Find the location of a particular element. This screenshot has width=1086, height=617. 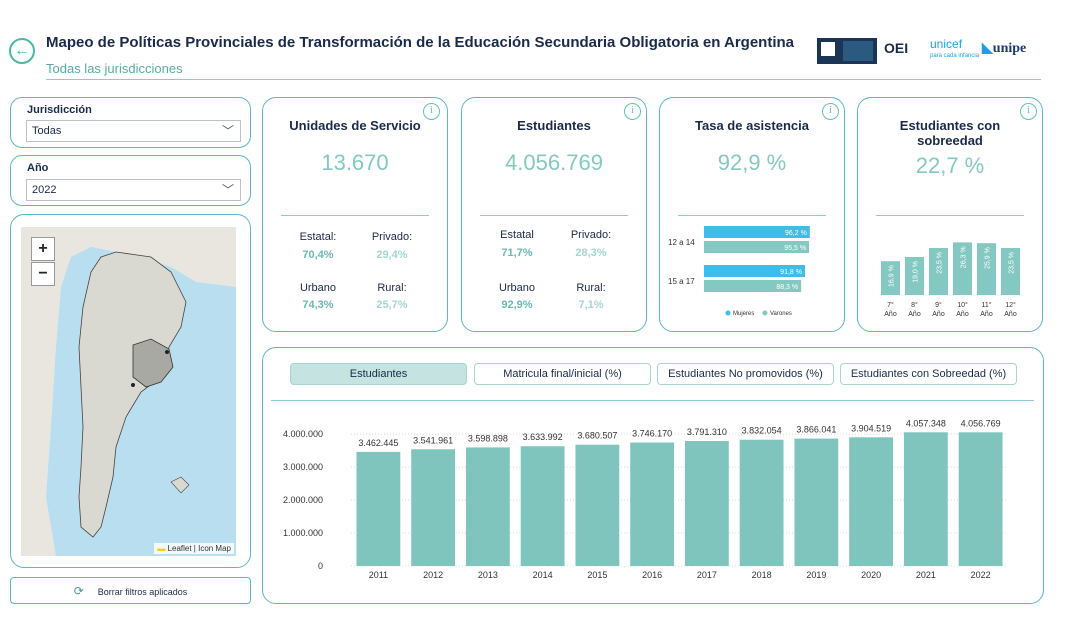

map-attribution: ▬ Leaflet | Icon Map is located at coordinates (194, 548).